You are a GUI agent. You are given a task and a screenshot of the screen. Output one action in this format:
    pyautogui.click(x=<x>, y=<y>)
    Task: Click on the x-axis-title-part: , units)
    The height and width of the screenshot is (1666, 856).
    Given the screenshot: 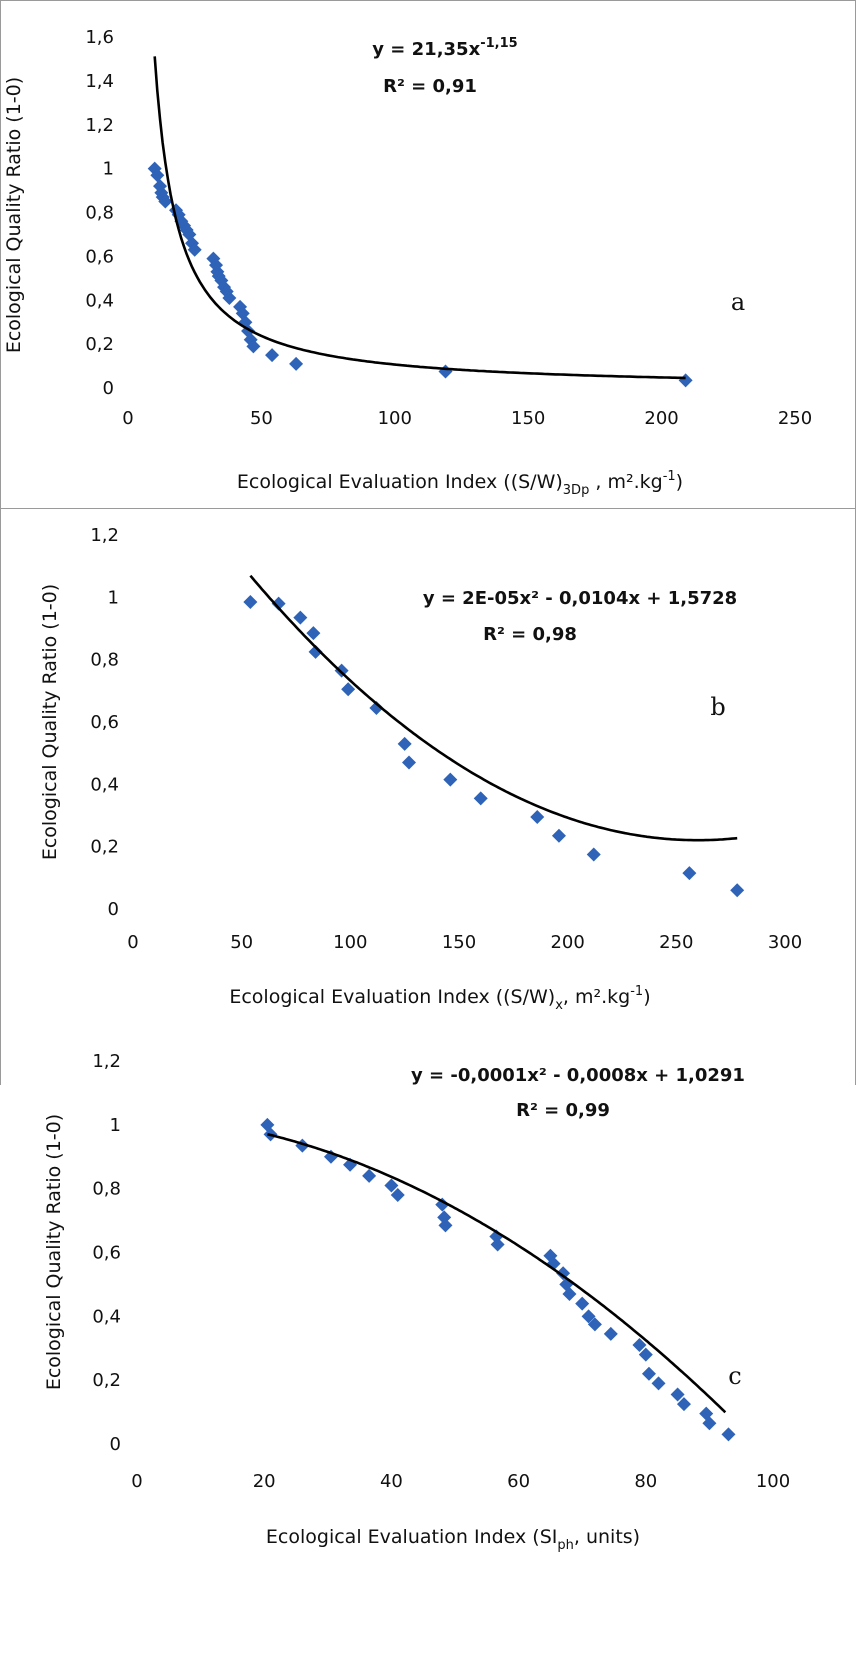 What is the action you would take?
    pyautogui.click(x=607, y=1537)
    